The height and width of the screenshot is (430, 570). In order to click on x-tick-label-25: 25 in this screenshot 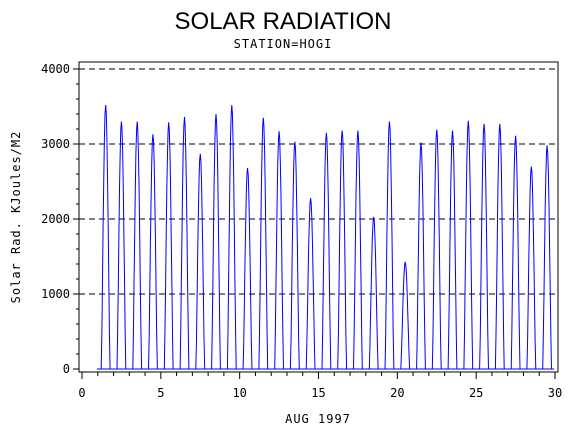, I will do `click(476, 393)`.